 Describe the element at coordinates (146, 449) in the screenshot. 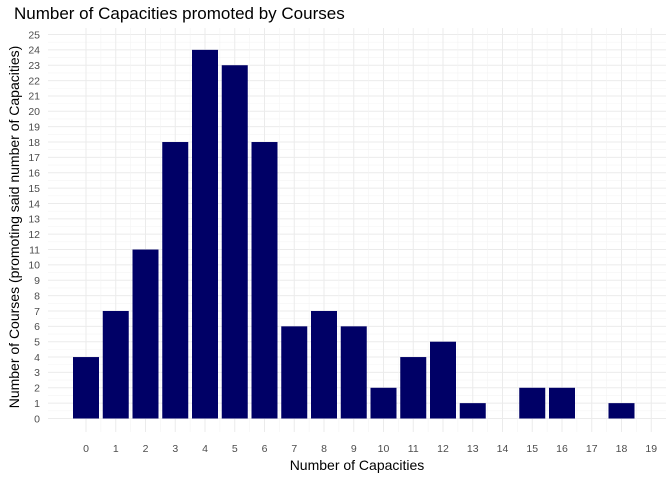

I see `x-tick-label: 2` at that location.